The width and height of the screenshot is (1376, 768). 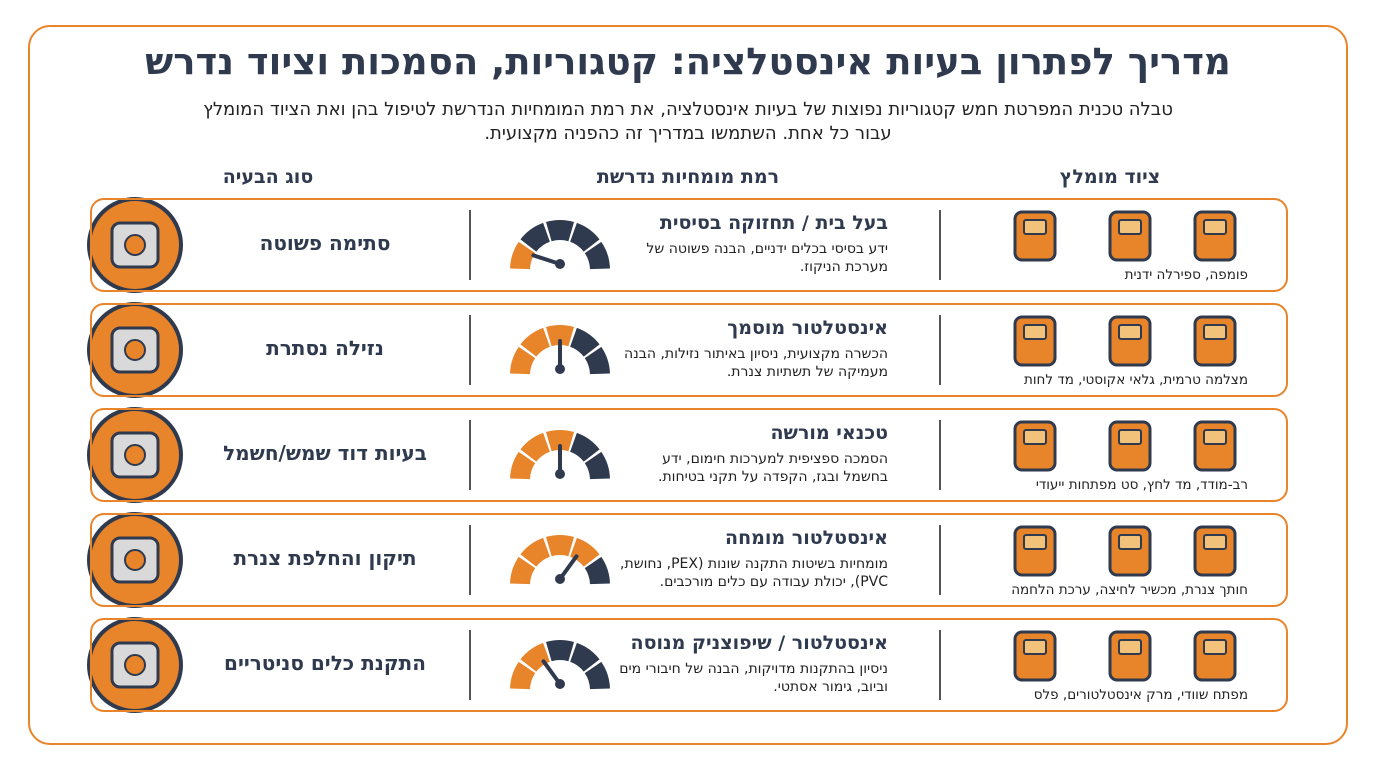 I want to click on column-header: ציוד מומלץ, so click(x=1110, y=177).